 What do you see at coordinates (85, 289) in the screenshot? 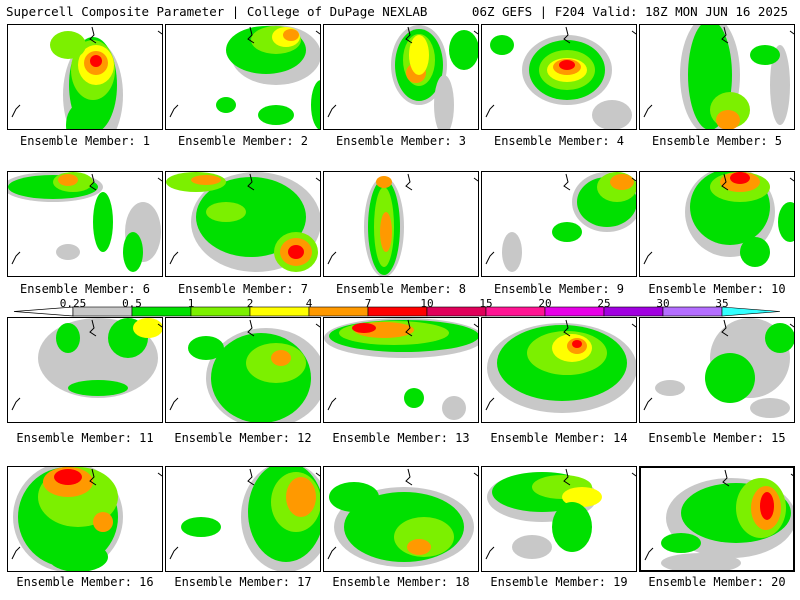
I see `ensemble-member-label: Ensemble Member: 6` at bounding box center [85, 289].